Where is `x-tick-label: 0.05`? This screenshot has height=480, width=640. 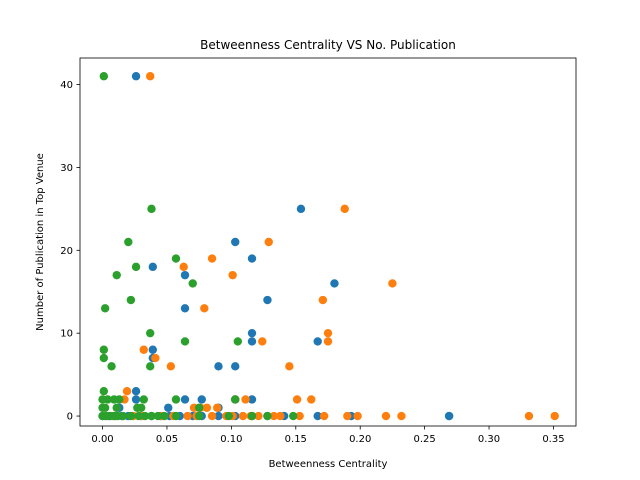
x-tick-label: 0.05 is located at coordinates (167, 439).